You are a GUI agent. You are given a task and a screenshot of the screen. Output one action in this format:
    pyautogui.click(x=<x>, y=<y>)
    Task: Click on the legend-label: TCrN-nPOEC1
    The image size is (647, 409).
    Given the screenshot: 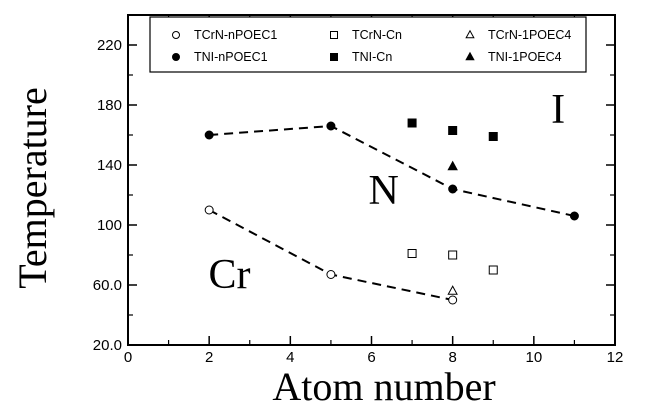 What is the action you would take?
    pyautogui.click(x=235, y=35)
    